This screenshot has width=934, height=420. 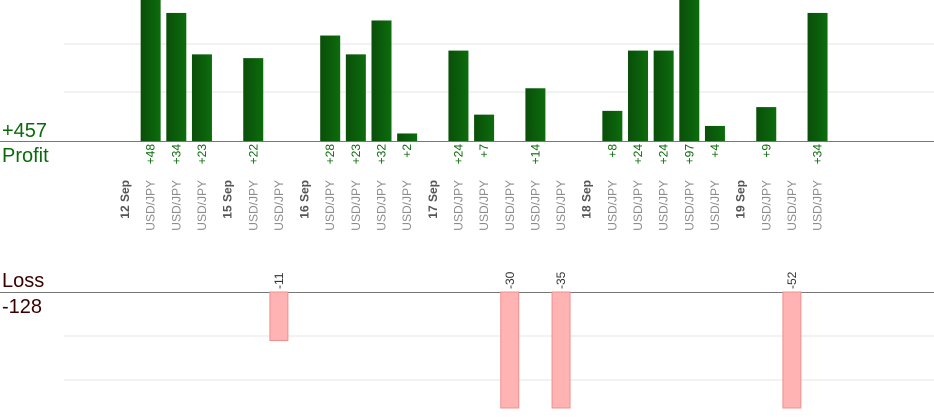 What do you see at coordinates (792, 280) in the screenshot?
I see `loss-value-label: -52` at bounding box center [792, 280].